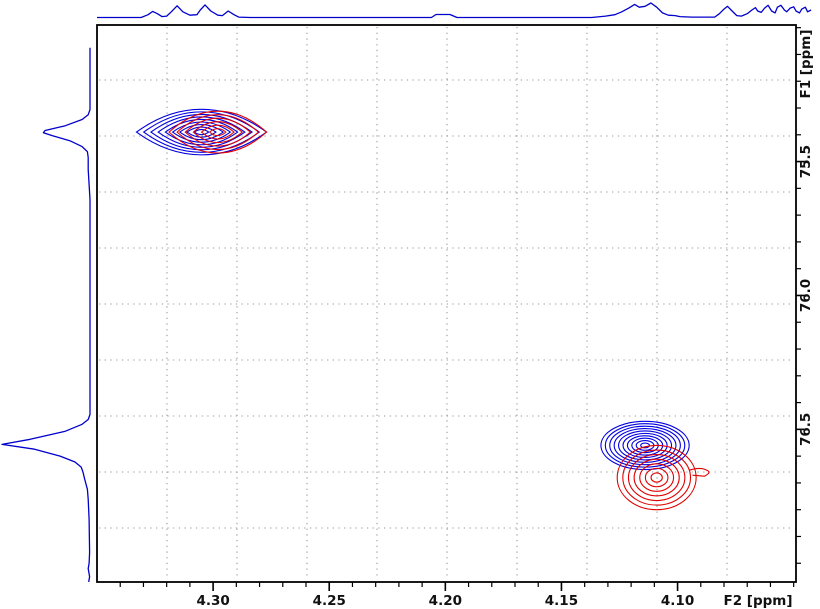 This screenshot has height=609, width=820. I want to click on f2-tick-label: 4.15, so click(561, 601).